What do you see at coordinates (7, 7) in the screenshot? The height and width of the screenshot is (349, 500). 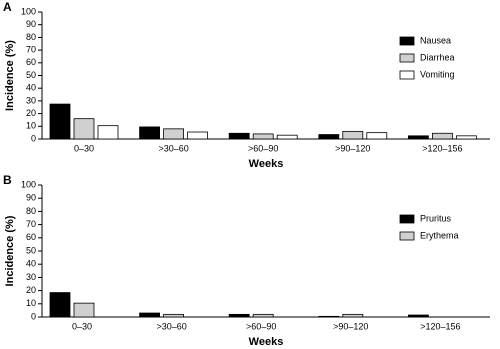 I see `panel-label: A` at bounding box center [7, 7].